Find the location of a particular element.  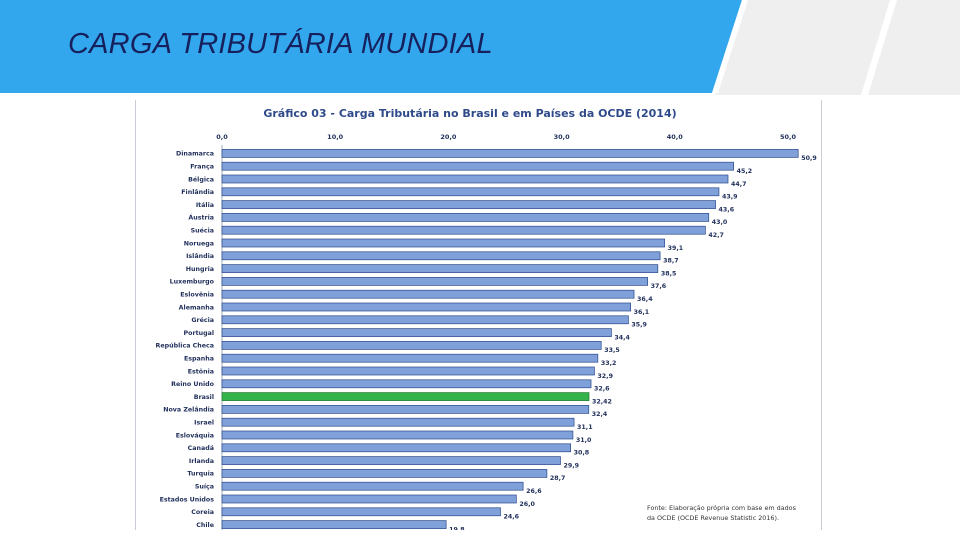

category-label: Israel is located at coordinates (204, 423).